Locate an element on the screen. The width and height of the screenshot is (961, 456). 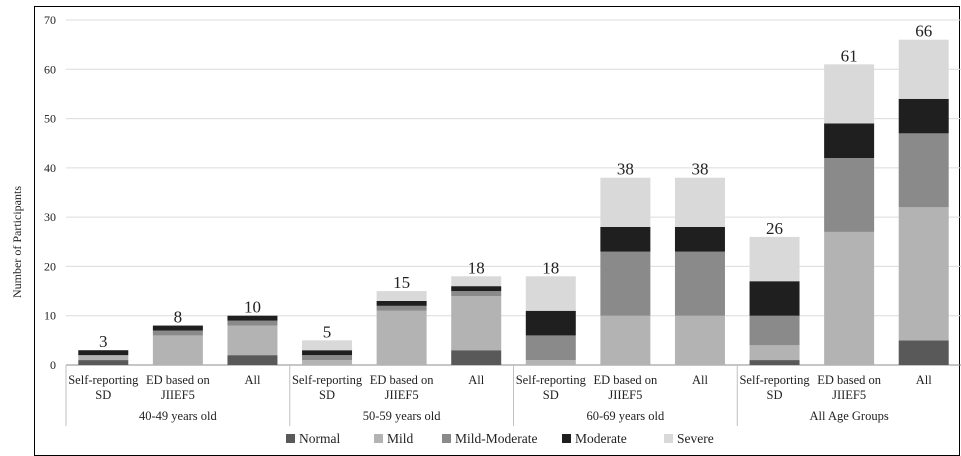
y-tick-label-0: 0 is located at coordinates (53, 365).